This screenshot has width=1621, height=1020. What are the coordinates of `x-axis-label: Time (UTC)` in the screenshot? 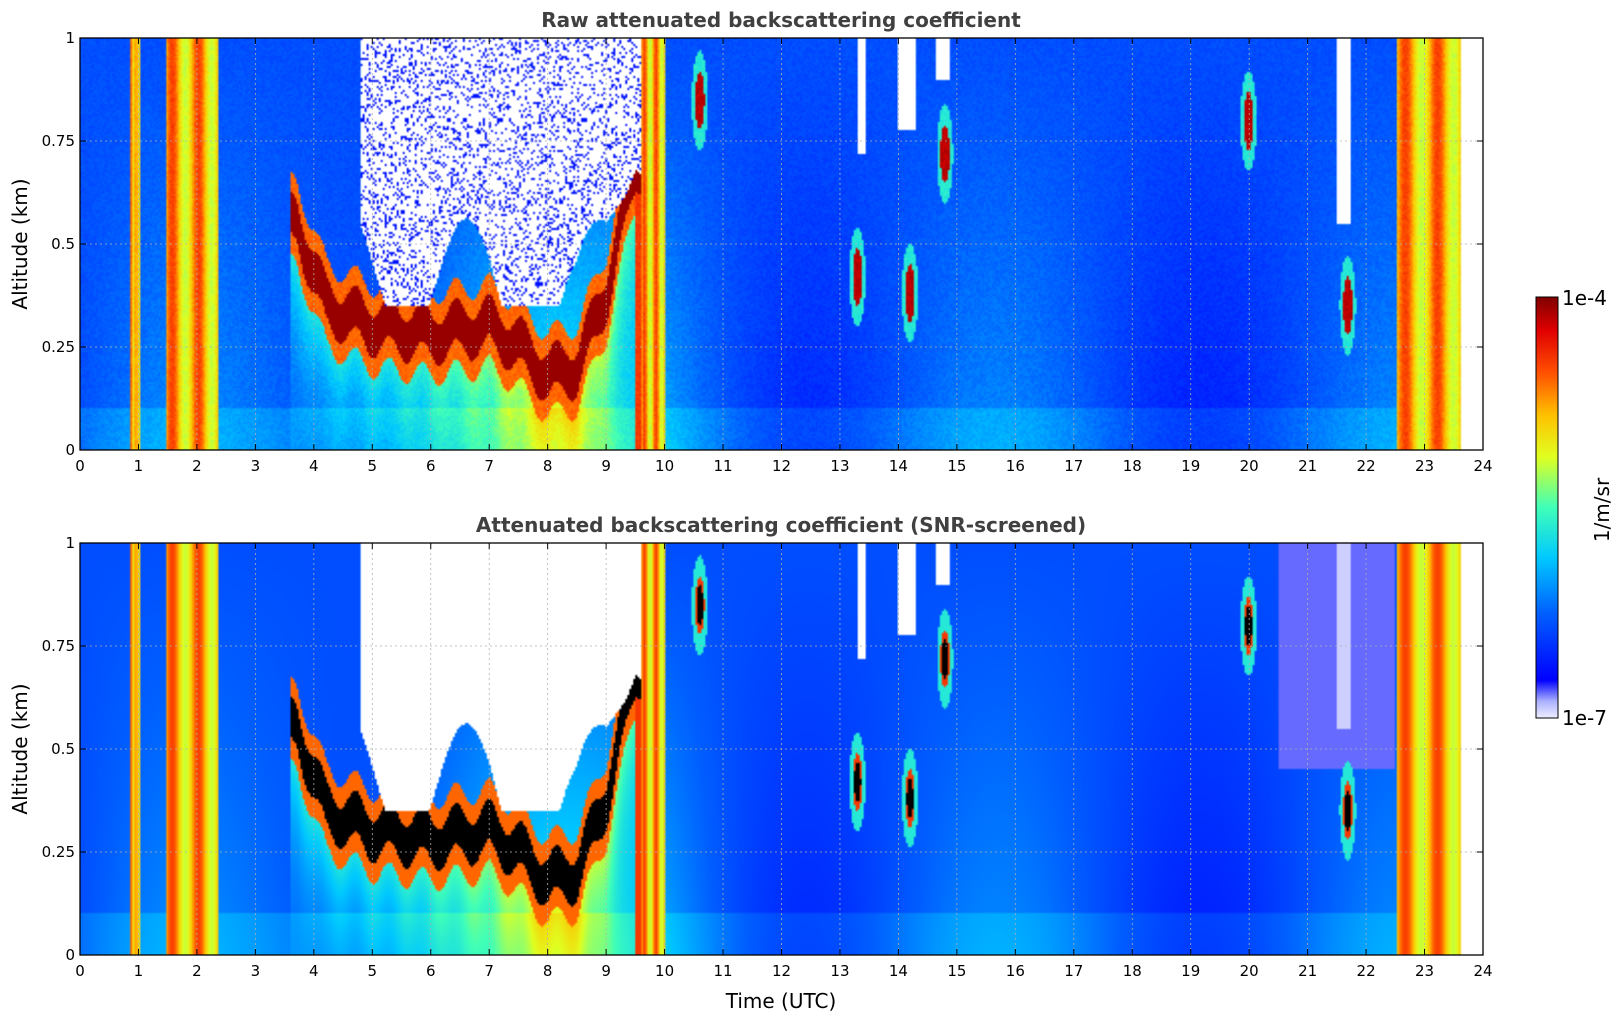 It's located at (781, 1001).